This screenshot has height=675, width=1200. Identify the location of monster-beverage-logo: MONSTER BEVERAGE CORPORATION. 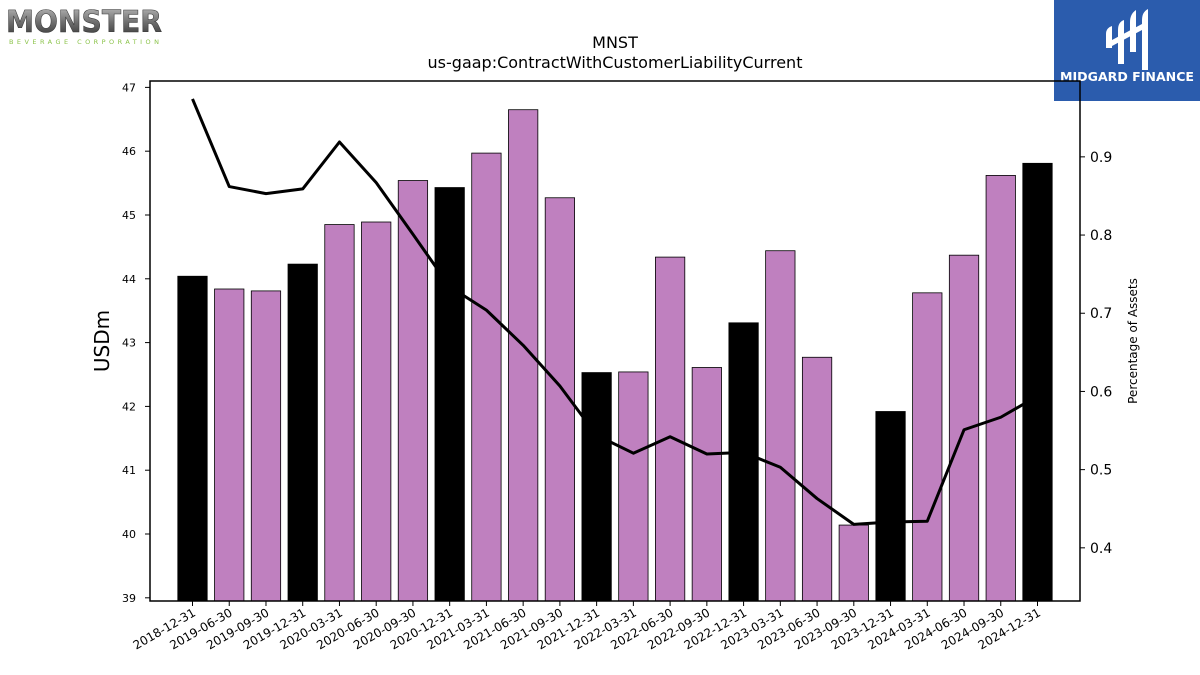
(84, 25).